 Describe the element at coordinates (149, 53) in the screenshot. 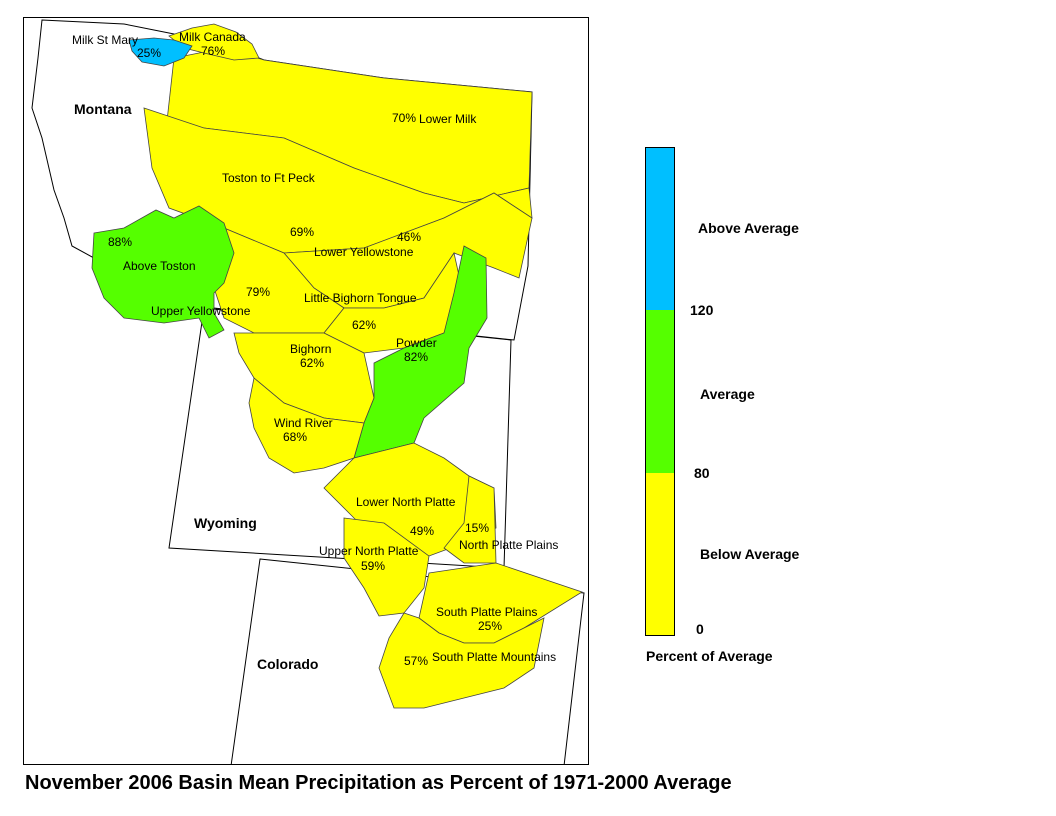

I see `basin-pct-milk-st-mary: 25%` at that location.